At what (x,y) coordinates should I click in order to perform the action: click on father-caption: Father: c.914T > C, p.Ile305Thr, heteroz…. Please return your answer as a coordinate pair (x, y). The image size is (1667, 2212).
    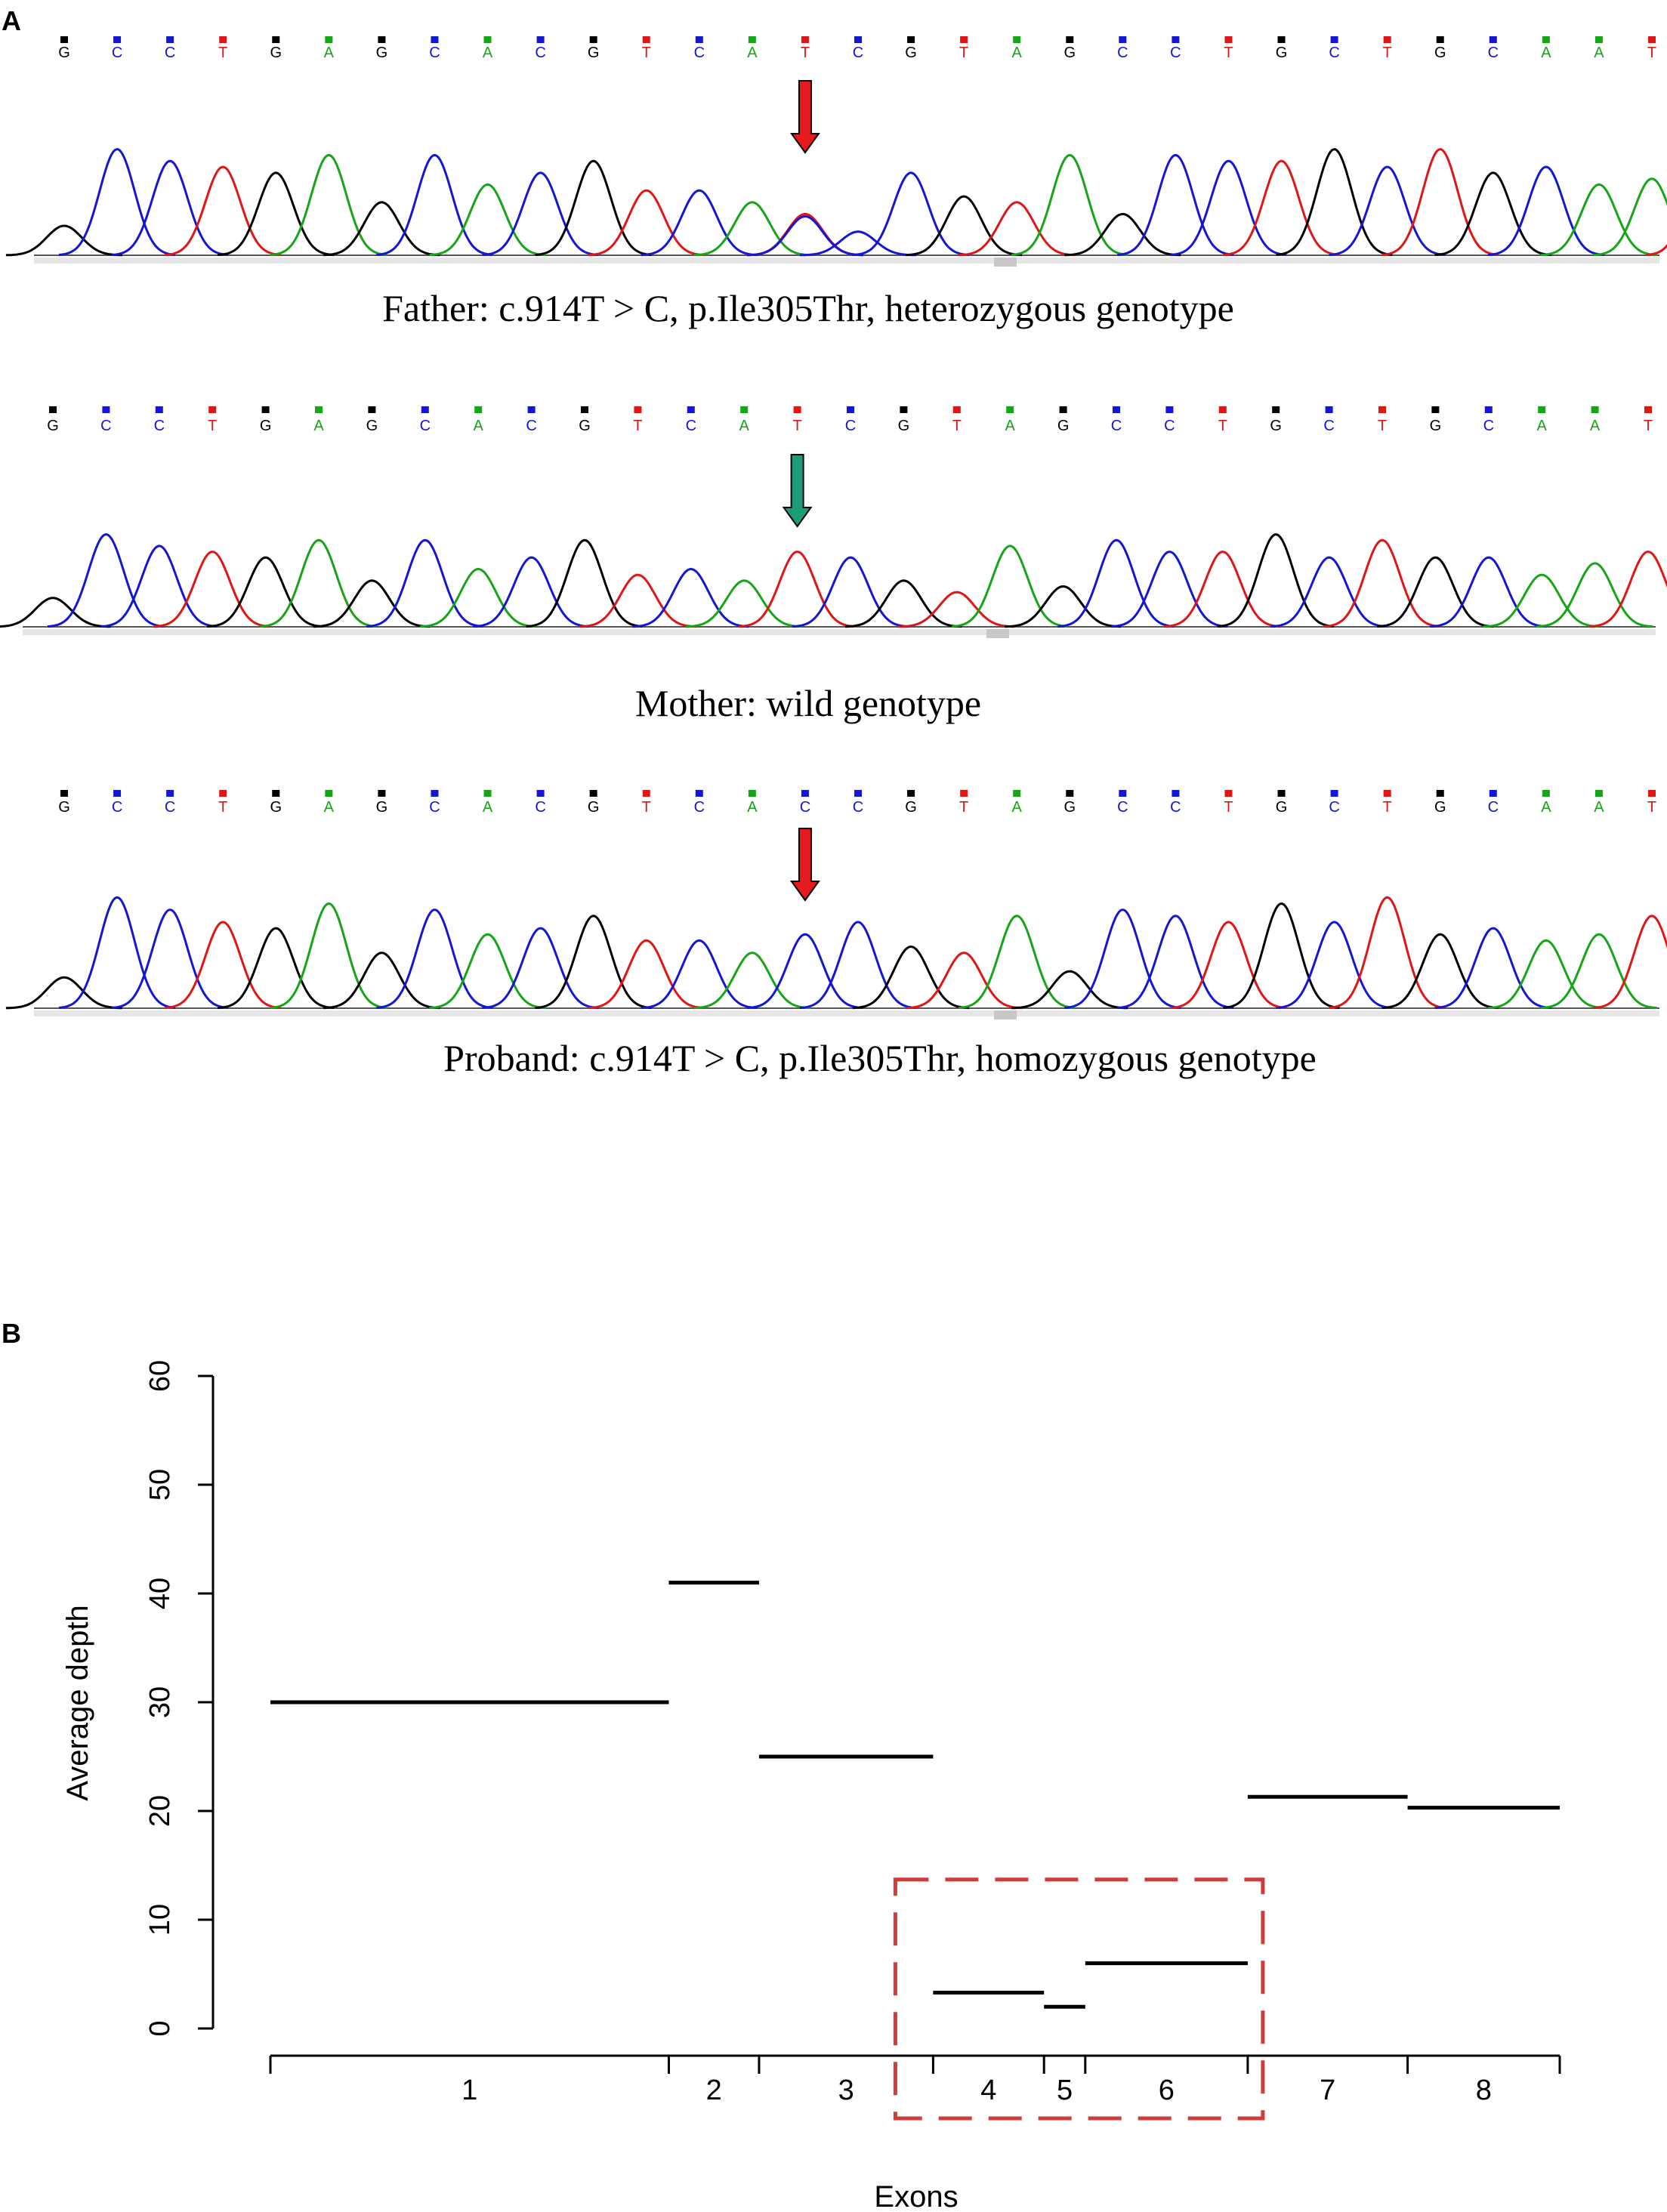
    Looking at the image, I should click on (808, 308).